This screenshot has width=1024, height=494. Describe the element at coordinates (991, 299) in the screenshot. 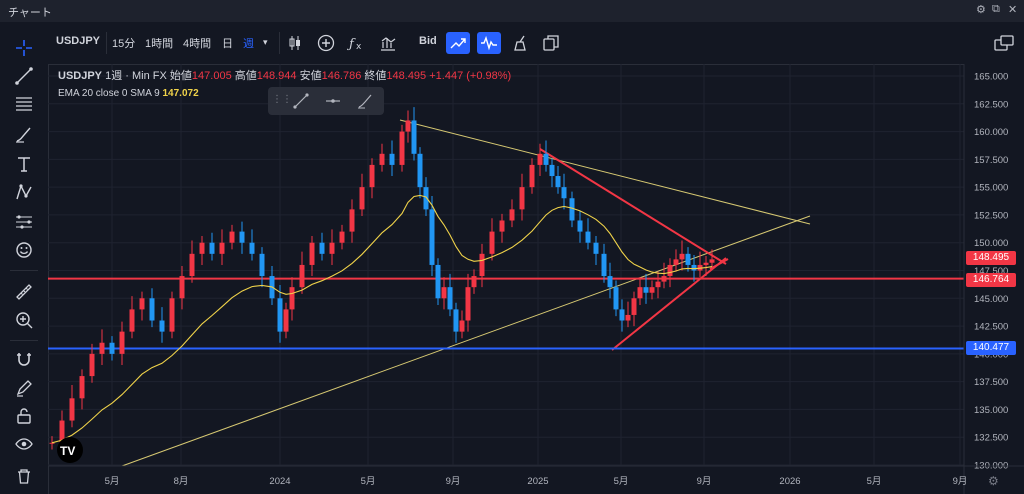

I see `price-tick-label: 145.000` at that location.